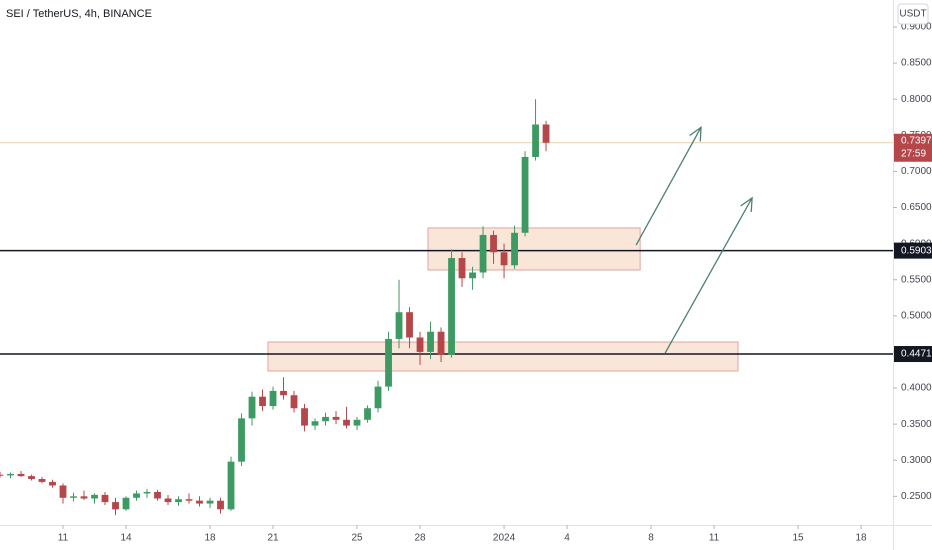  I want to click on y-tick-label: 0.3000, so click(916, 460).